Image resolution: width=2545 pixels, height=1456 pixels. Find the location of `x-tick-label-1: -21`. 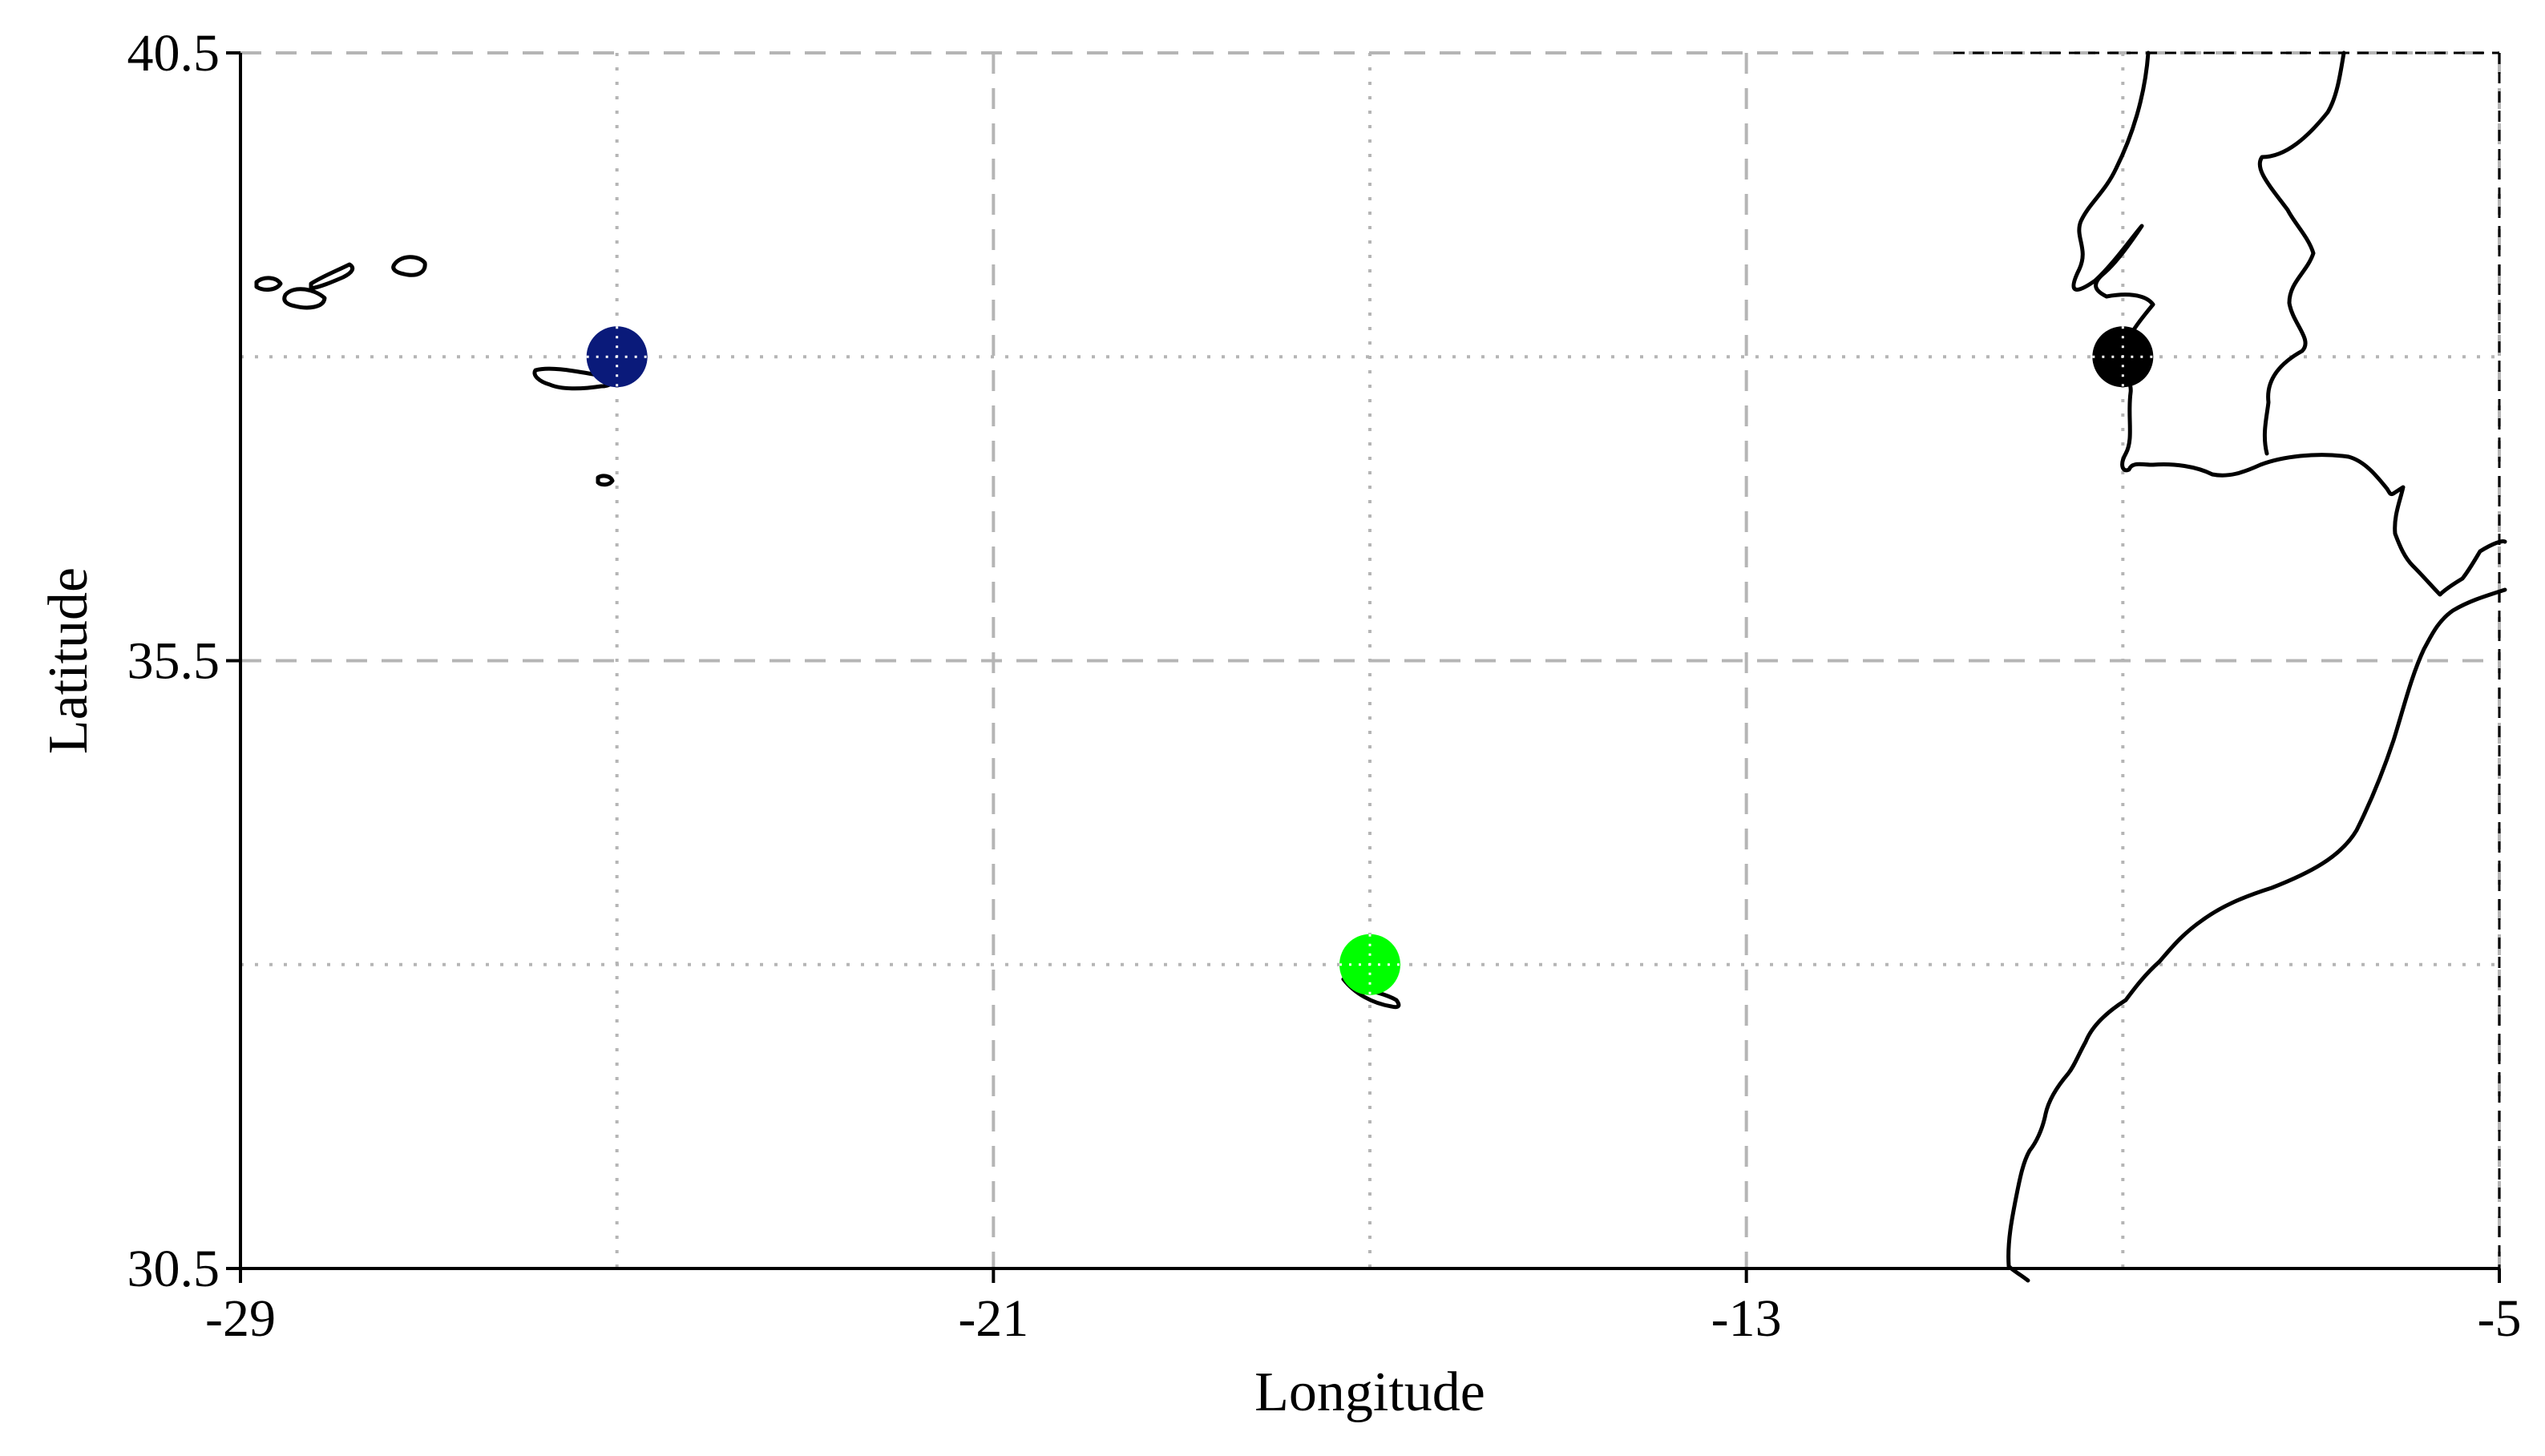

x-tick-label-1: -21 is located at coordinates (993, 1318).